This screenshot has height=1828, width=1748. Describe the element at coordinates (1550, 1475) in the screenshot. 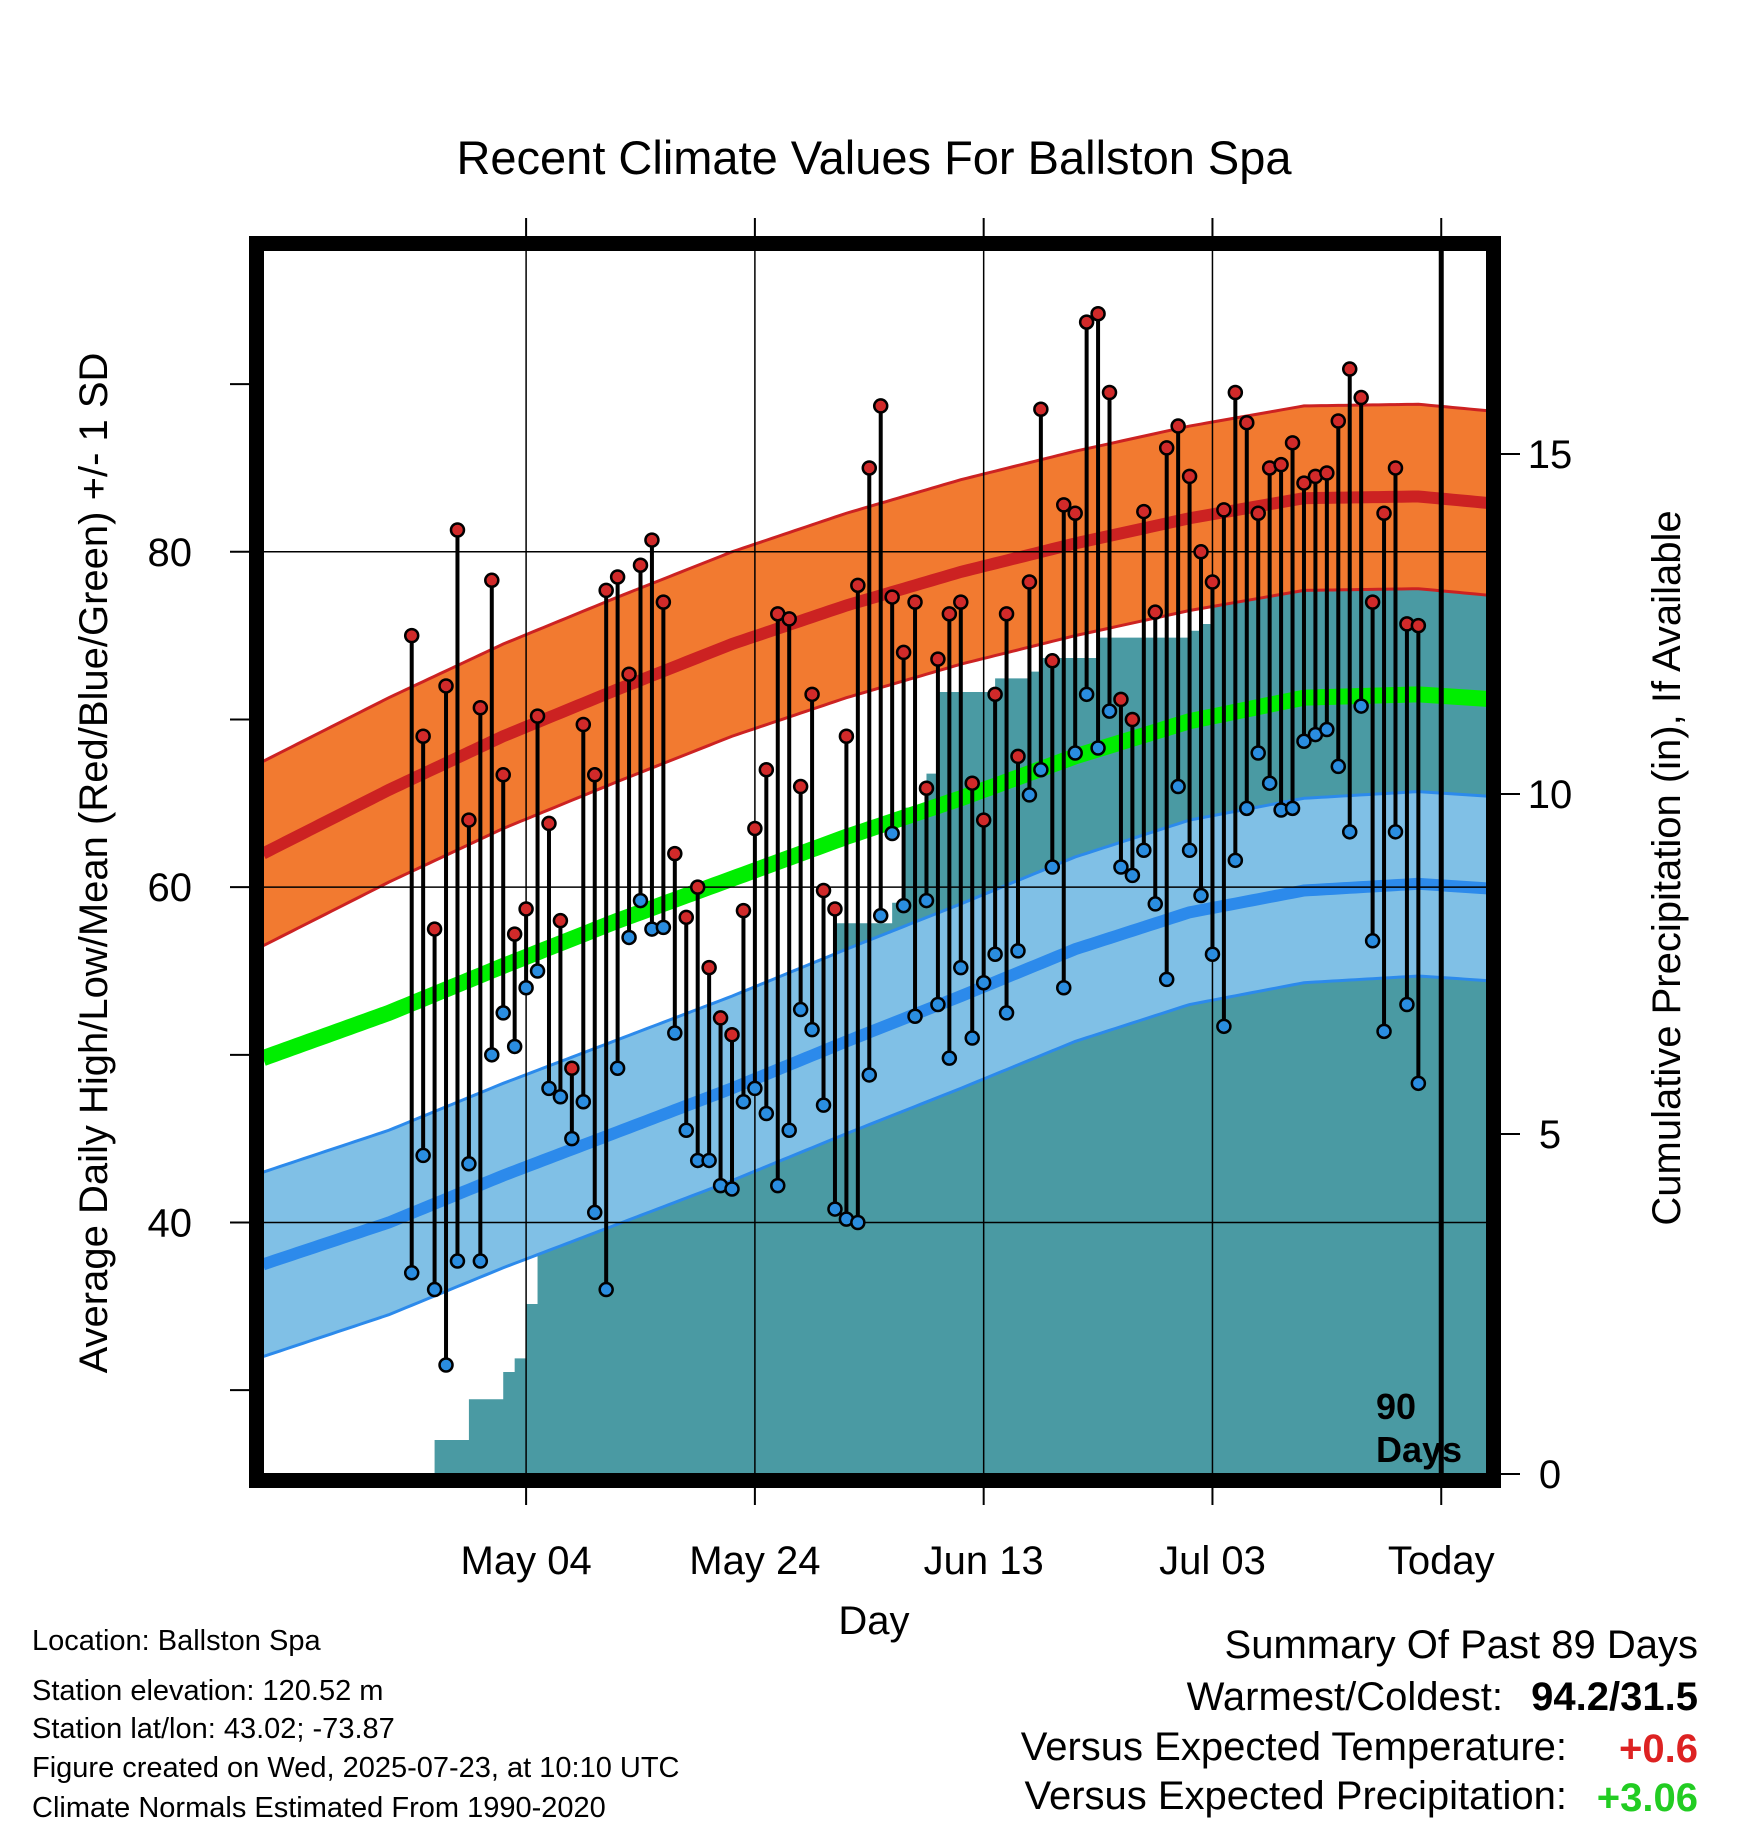

I see `y2-tick-label: 0` at that location.